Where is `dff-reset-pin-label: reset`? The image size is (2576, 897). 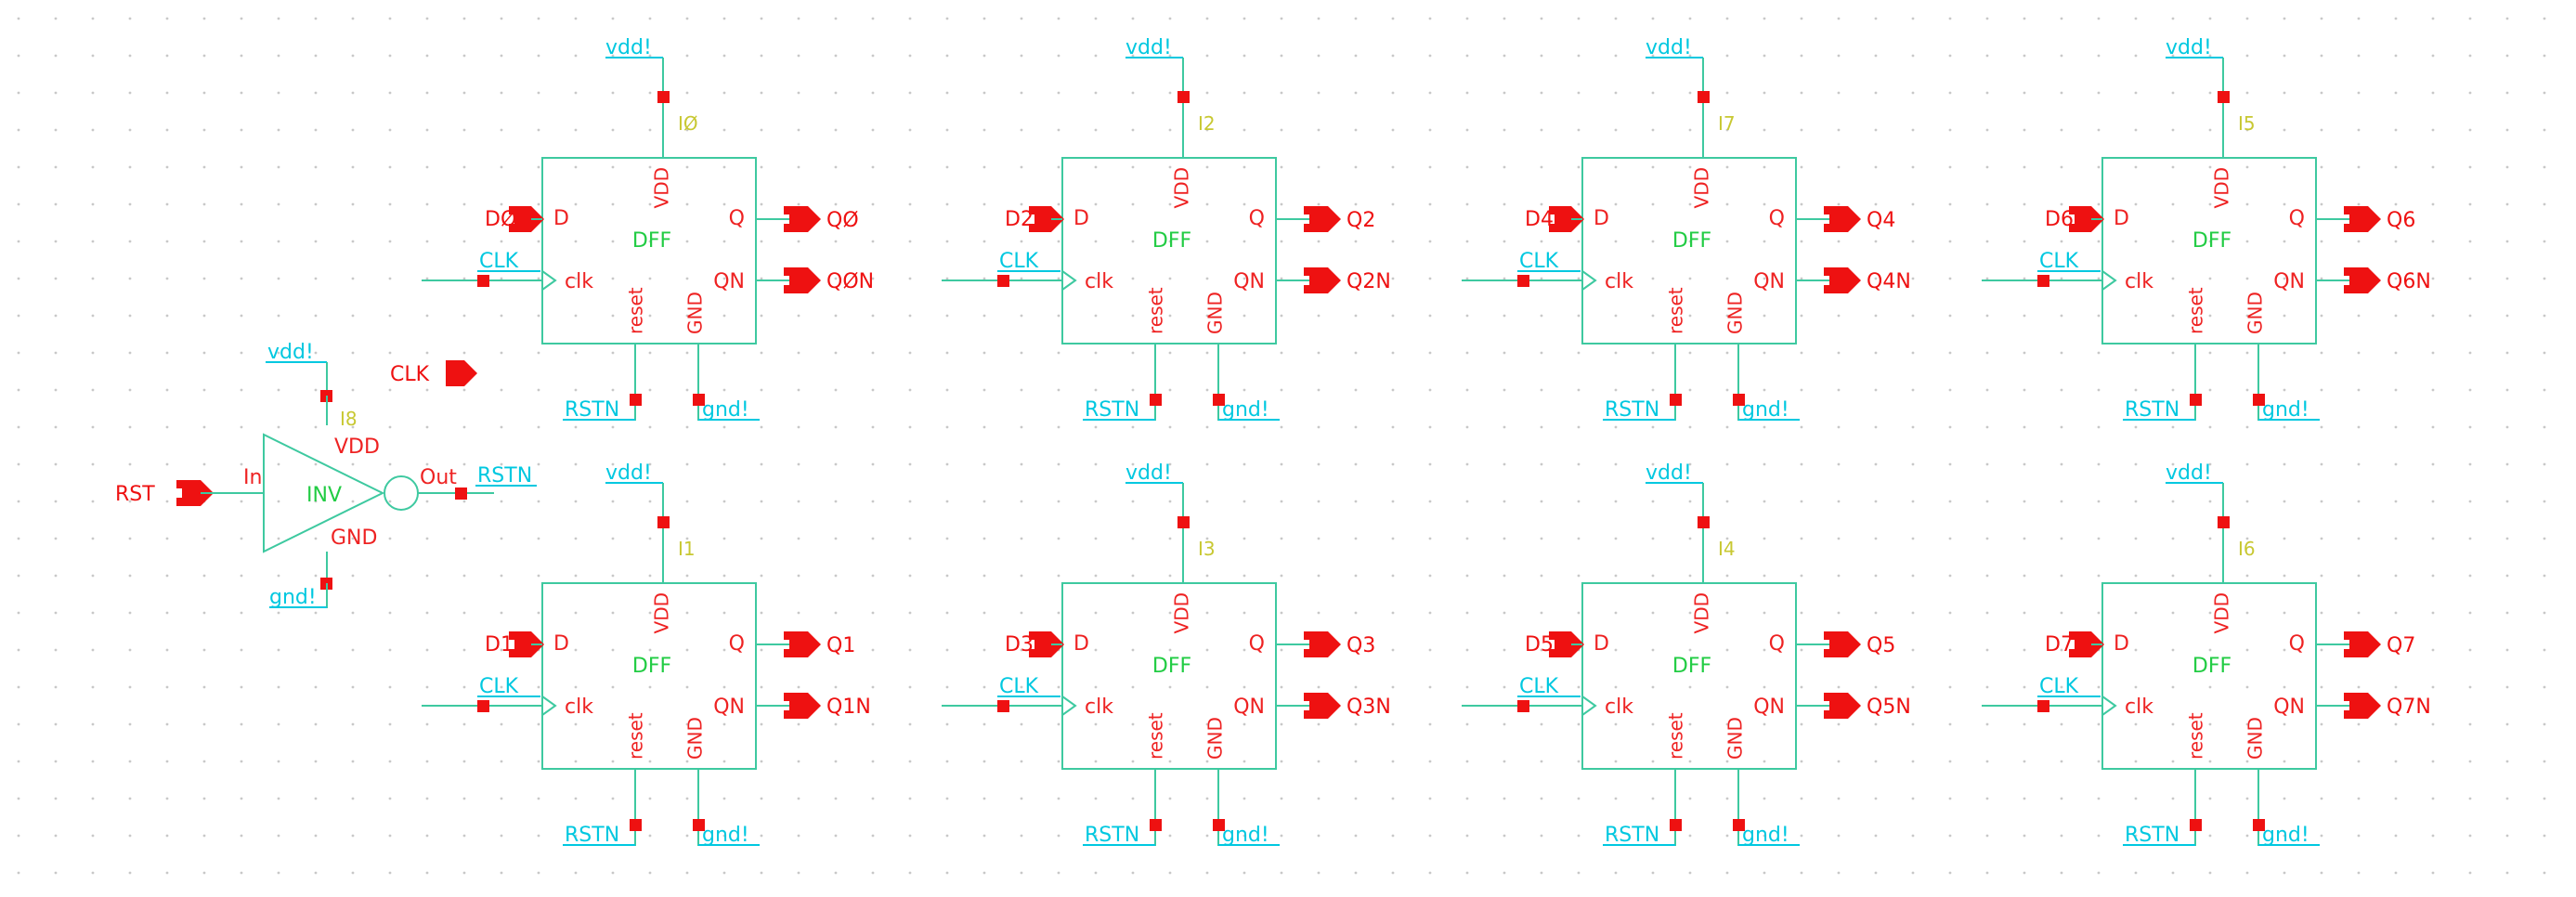 dff-reset-pin-label: reset is located at coordinates (1156, 736).